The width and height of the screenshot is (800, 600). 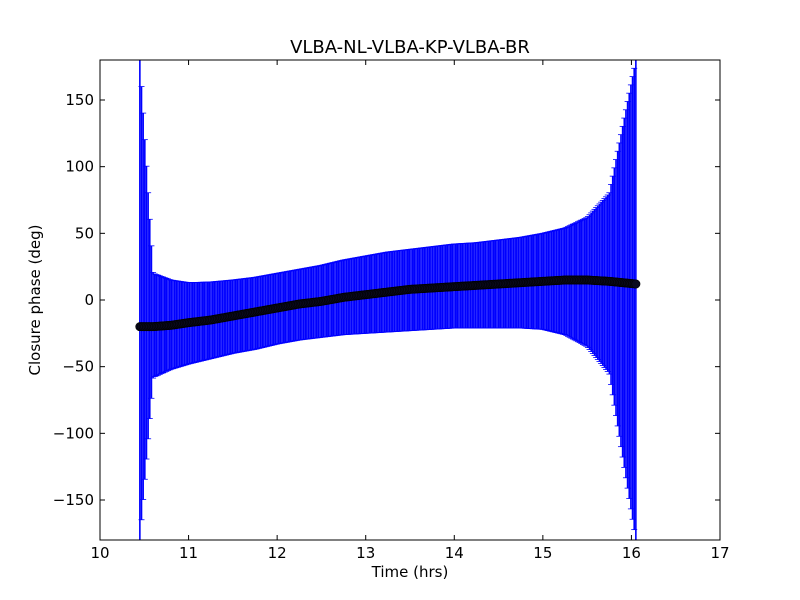 I want to click on x-tick-label: 10, so click(x=99, y=553).